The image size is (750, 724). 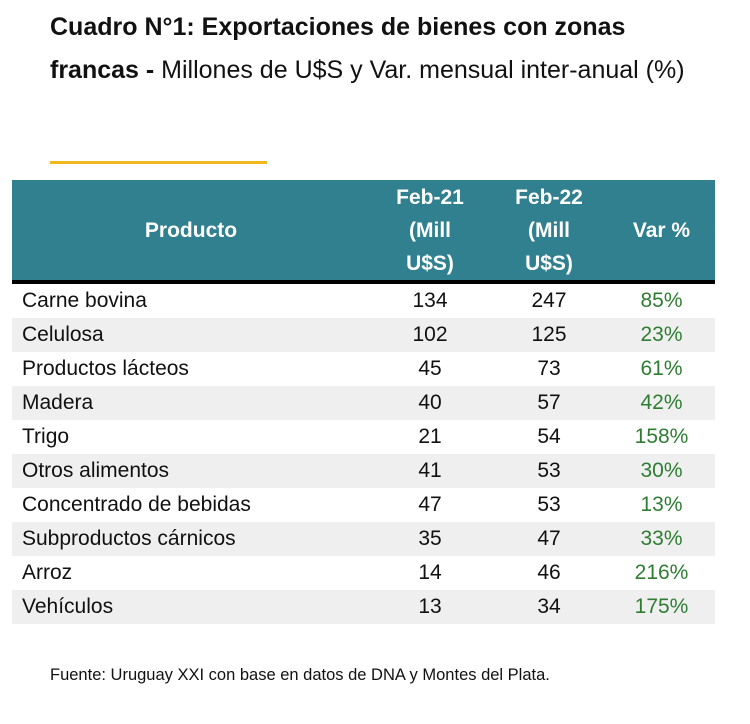 I want to click on feb22-cell: 125, so click(x=549, y=335).